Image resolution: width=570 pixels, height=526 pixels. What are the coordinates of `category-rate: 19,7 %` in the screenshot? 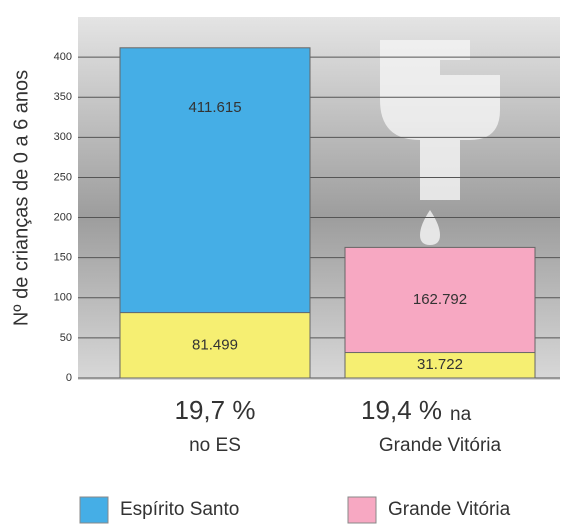 It's located at (215, 410).